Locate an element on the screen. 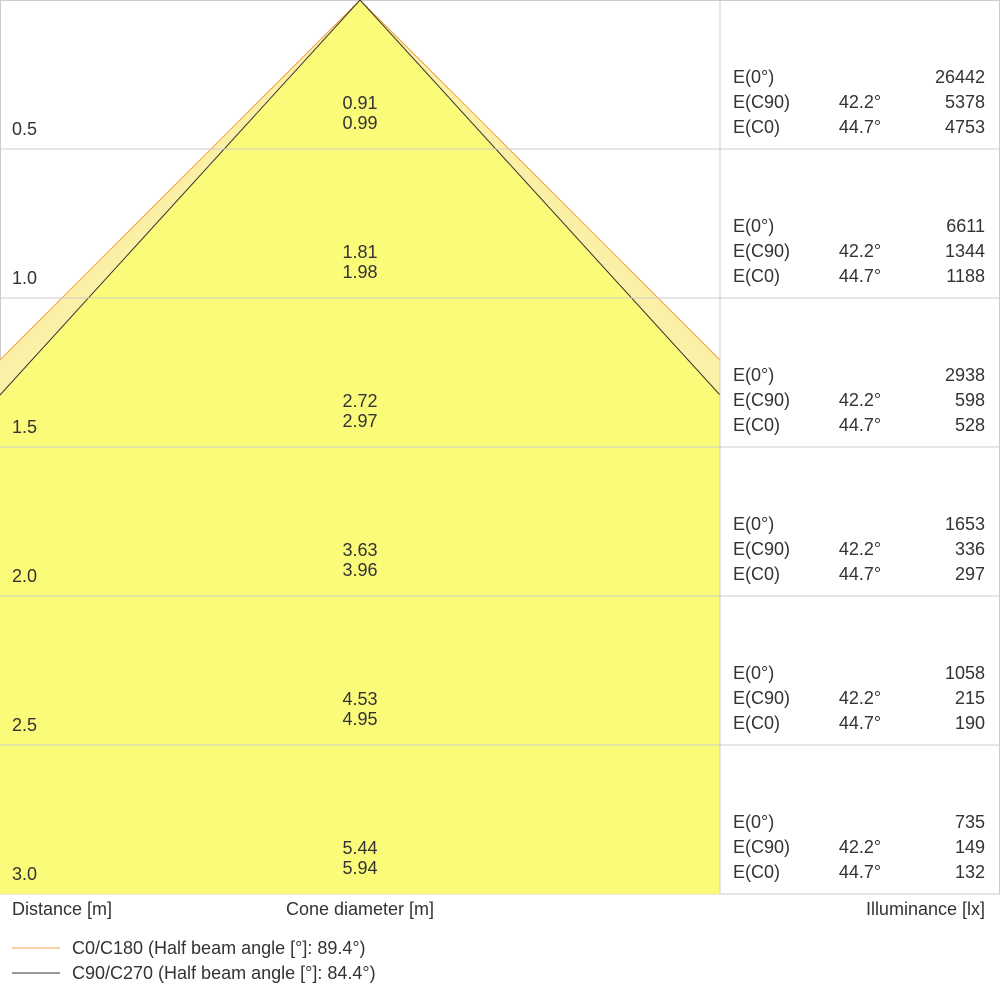 The height and width of the screenshot is (1000, 1000). cone-diameter: 4.95 is located at coordinates (359, 719).